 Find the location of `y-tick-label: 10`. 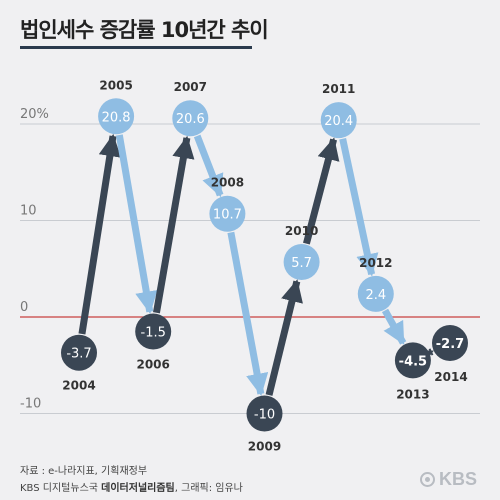

y-tick-label: 10 is located at coordinates (28, 211).